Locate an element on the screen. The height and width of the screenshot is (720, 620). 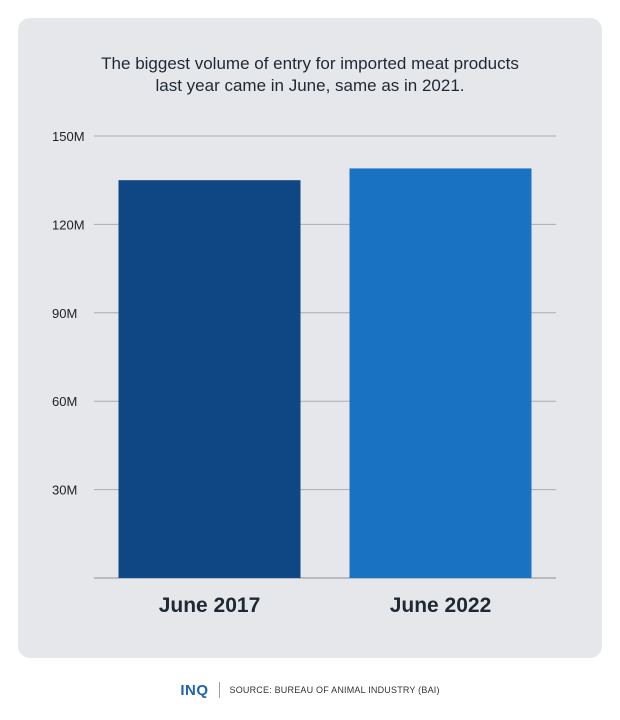
footer-divider is located at coordinates (219, 690).